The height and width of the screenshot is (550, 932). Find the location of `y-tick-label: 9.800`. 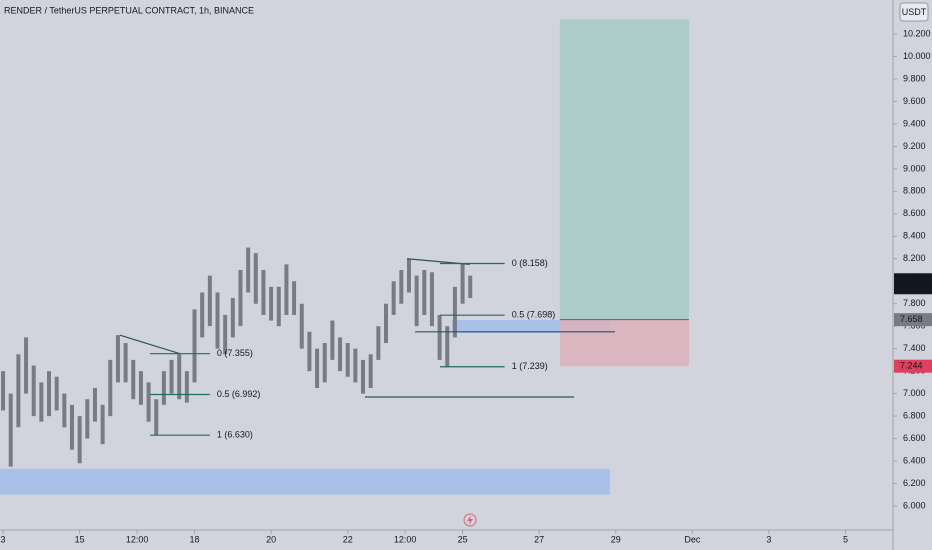

y-tick-label: 9.800 is located at coordinates (914, 78).